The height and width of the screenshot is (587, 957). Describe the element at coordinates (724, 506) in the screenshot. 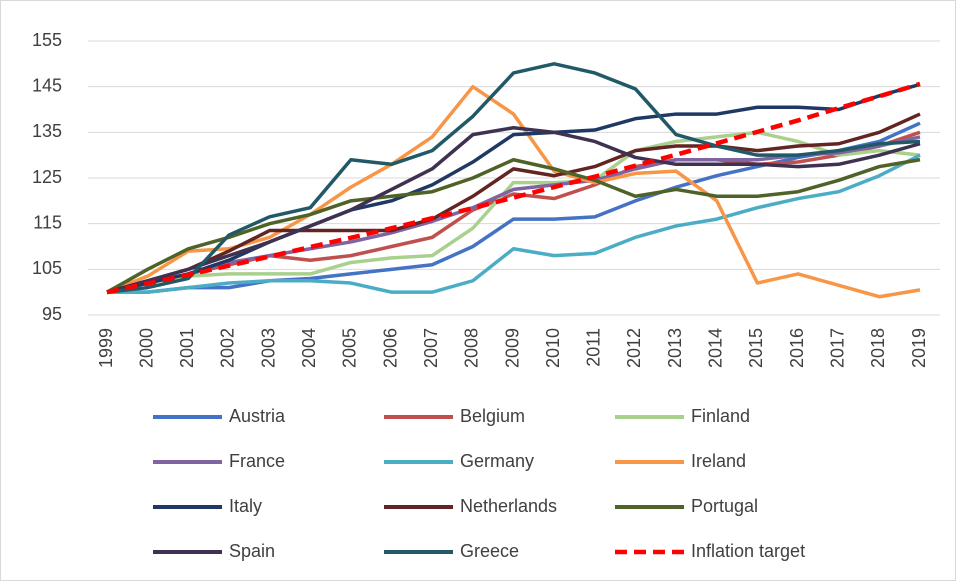

I see `legend-label: Portugal` at that location.